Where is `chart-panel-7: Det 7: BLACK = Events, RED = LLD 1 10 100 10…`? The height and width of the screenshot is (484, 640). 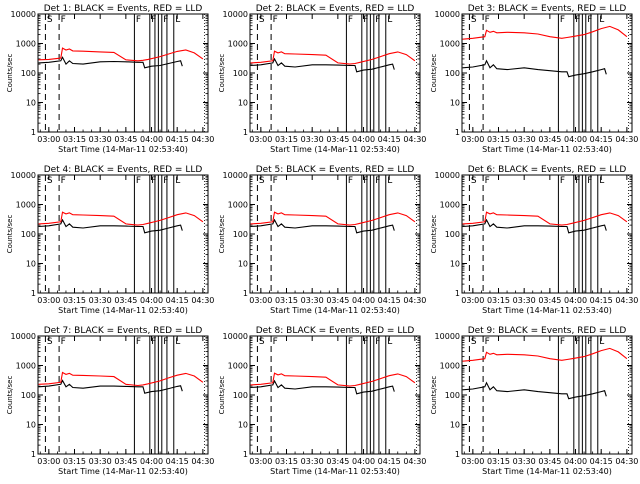
chart-panel-7: Det 7: BLACK = Events, RED = LLD 1 10 100 10… is located at coordinates (110, 401).